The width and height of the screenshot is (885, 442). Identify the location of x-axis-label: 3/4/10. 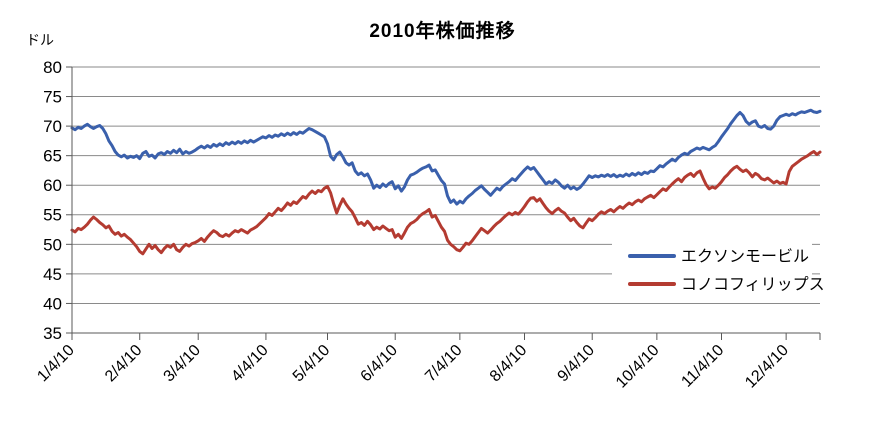
(183, 364).